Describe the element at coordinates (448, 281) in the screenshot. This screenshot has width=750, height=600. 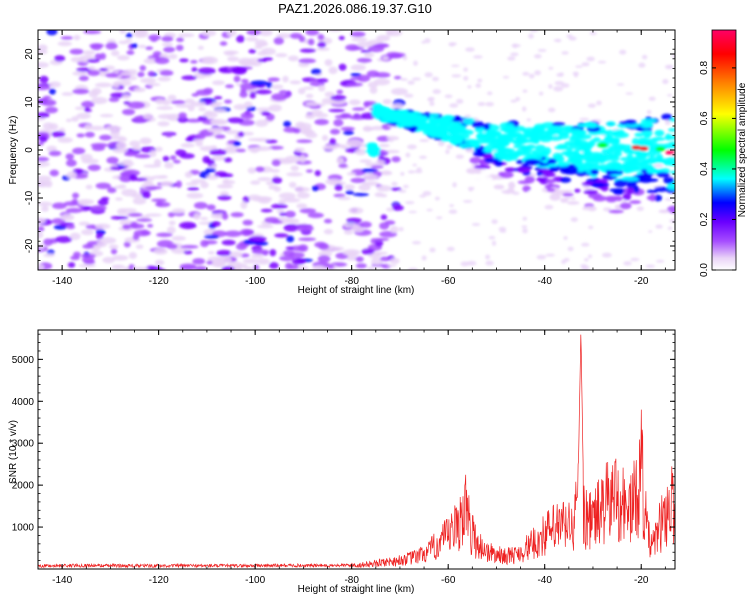
I see `spectrogram-x-tick-label: -60` at that location.